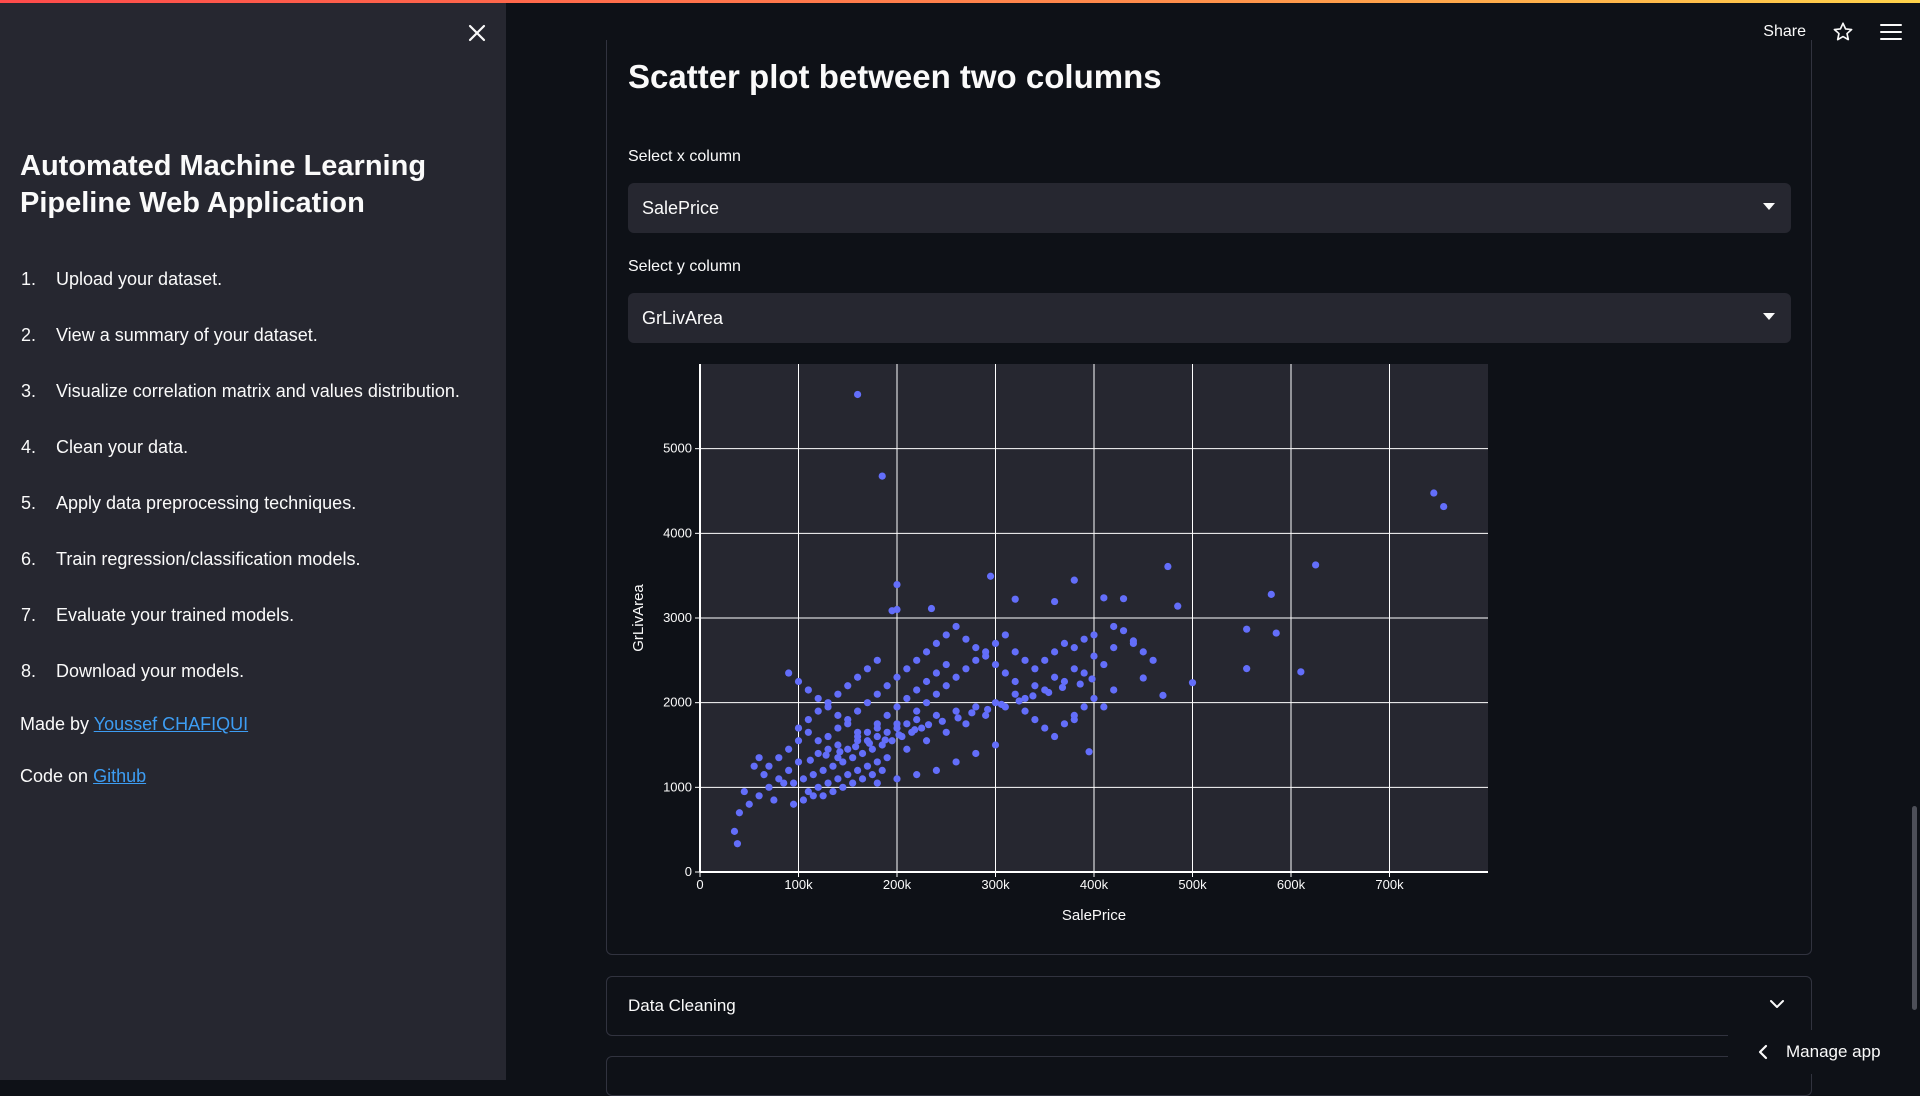 The image size is (1920, 1096). Describe the element at coordinates (1209, 1006) in the screenshot. I see `data-cleaning-expander: Data Cleaning` at that location.